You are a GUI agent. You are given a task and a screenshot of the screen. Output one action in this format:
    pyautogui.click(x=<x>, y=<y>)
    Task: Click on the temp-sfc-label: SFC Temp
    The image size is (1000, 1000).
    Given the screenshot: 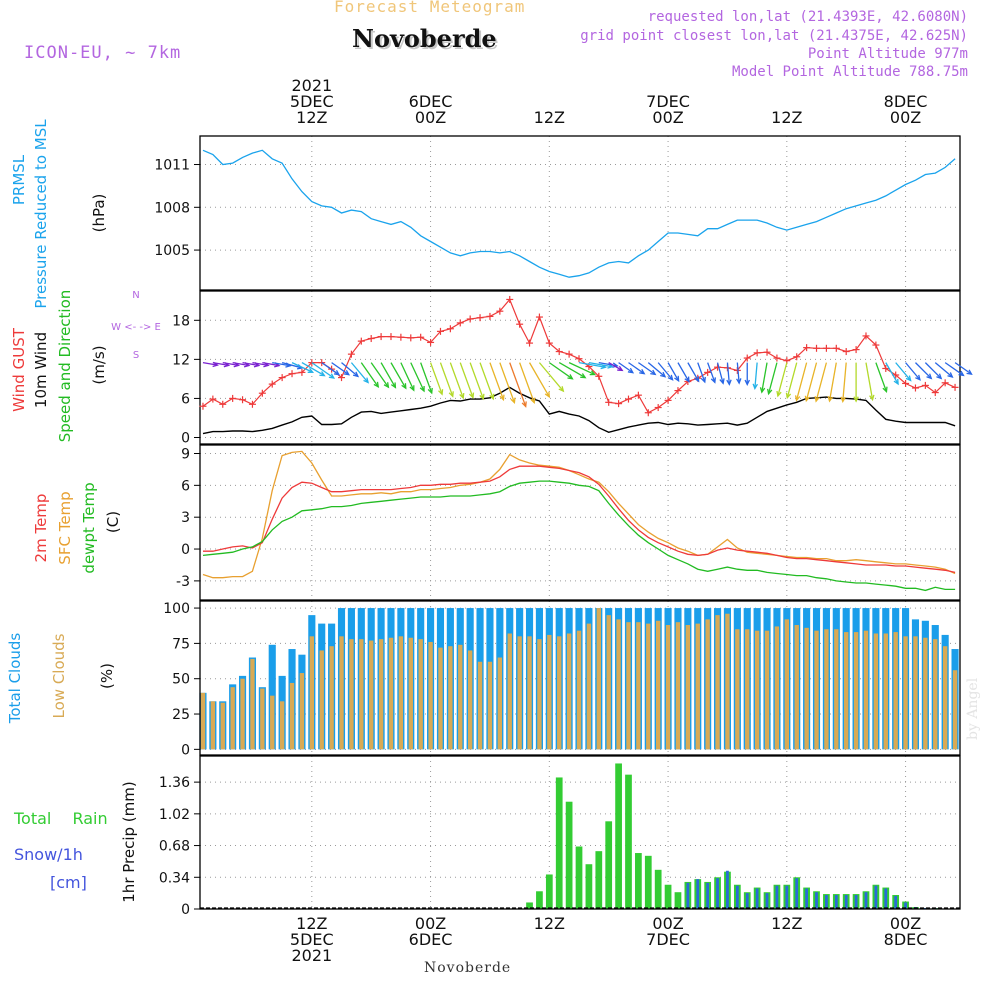 What is the action you would take?
    pyautogui.click(x=65, y=527)
    